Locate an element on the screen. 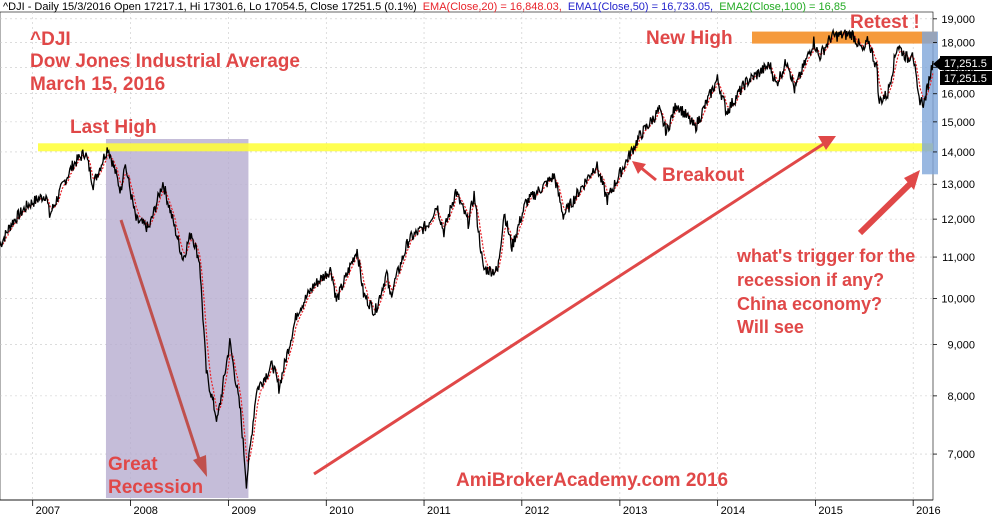 This screenshot has width=992, height=519. y-tick-label: 9,000 is located at coordinates (961, 346).